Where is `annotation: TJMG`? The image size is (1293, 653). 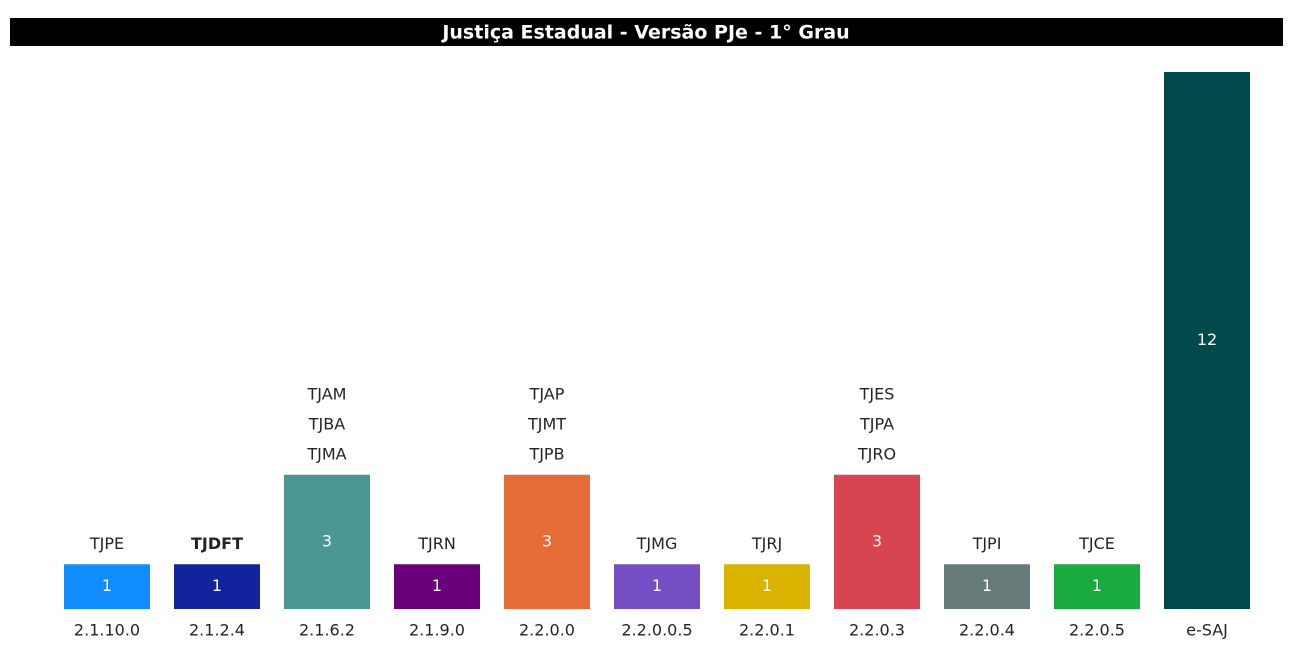
annotation: TJMG is located at coordinates (657, 543).